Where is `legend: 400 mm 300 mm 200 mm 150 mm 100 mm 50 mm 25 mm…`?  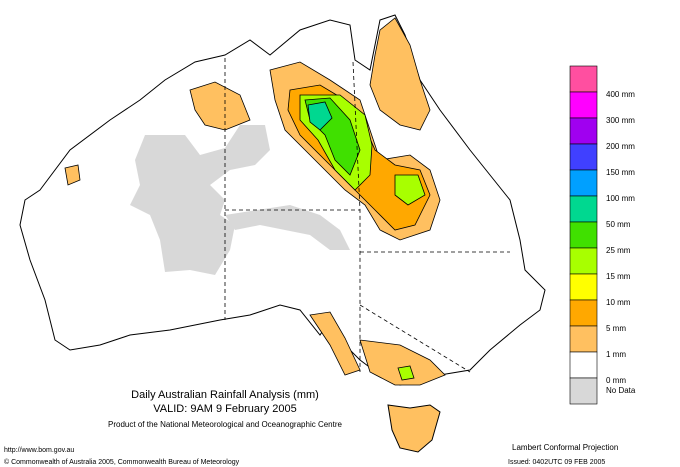 legend: 400 mm 300 mm 200 mm 150 mm 100 mm 50 mm 25 mm… is located at coordinates (602, 235).